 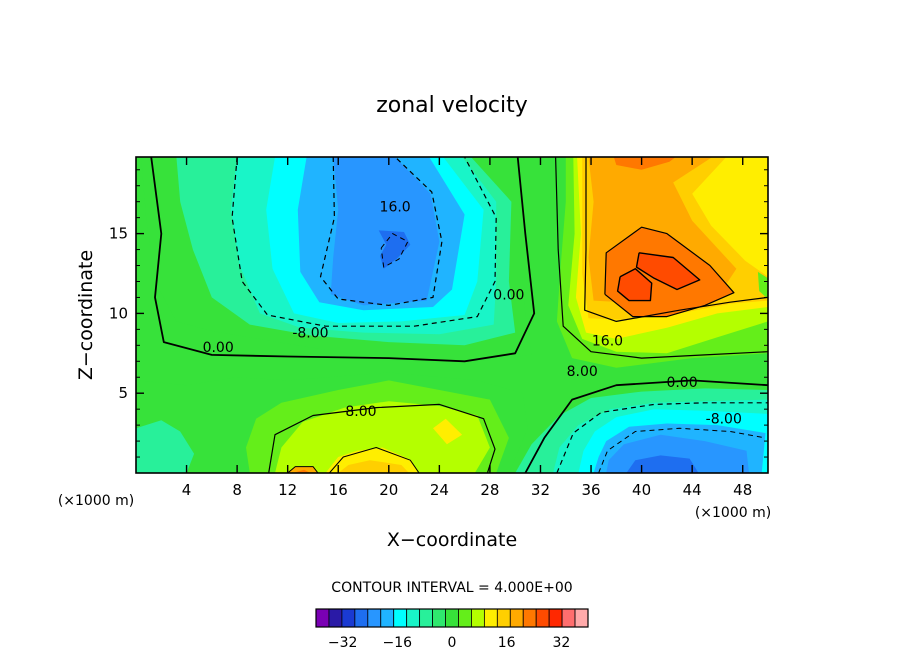 What do you see at coordinates (508, 295) in the screenshot?
I see `contour-label-4: 0.00` at bounding box center [508, 295].